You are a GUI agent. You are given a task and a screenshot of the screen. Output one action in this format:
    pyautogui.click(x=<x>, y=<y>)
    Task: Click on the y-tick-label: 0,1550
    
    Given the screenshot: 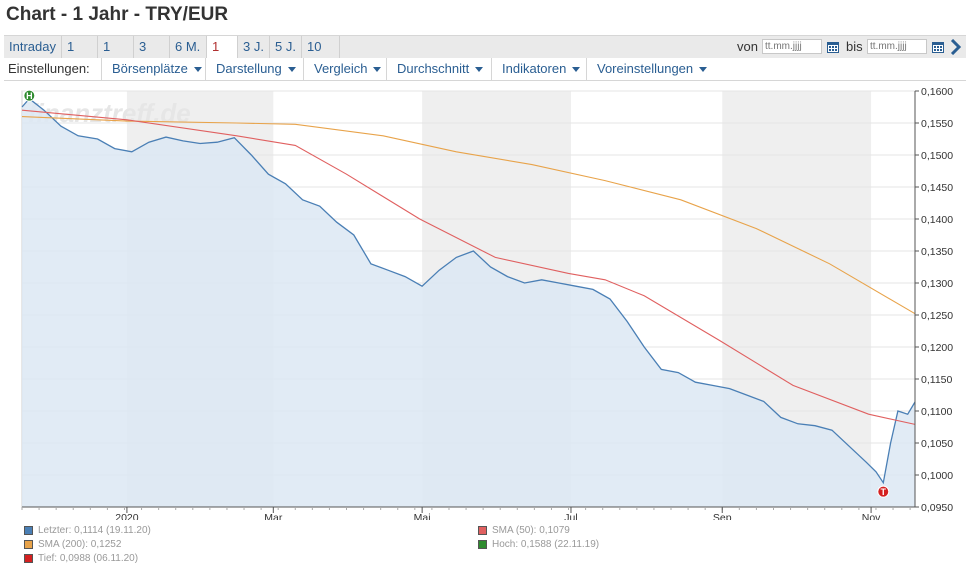 What is the action you would take?
    pyautogui.click(x=937, y=124)
    